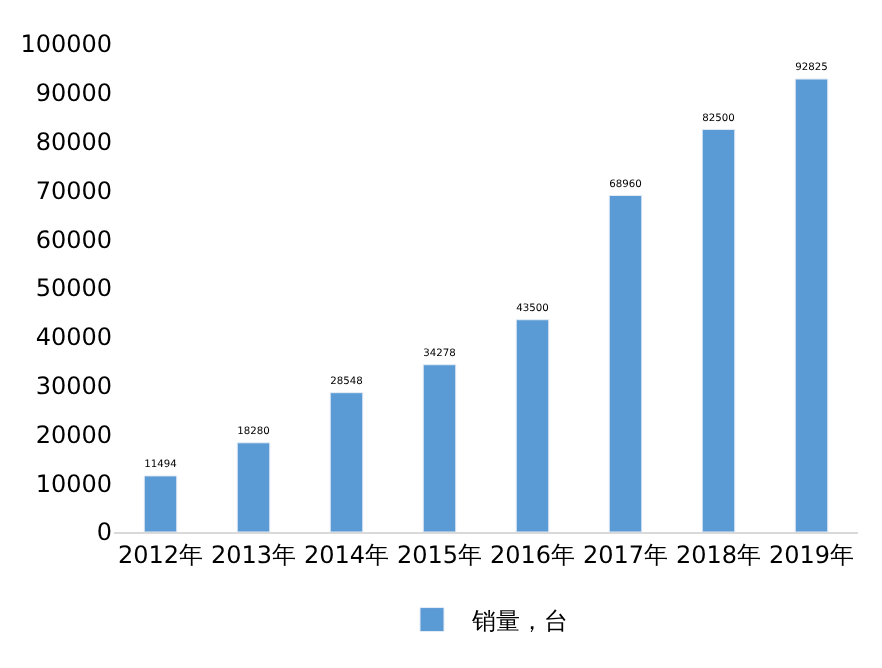  I want to click on x-tick-label: 2016年, so click(532, 554).